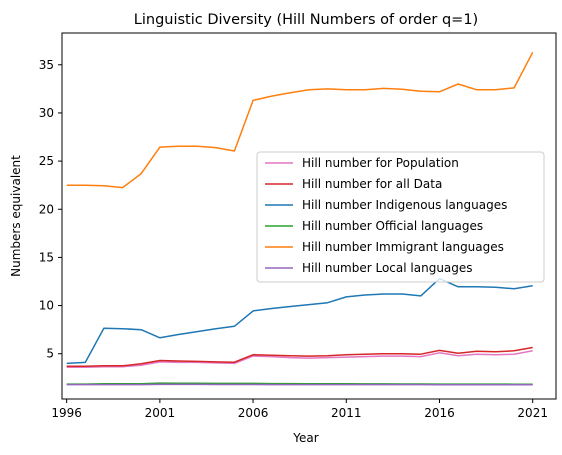  I want to click on y-tick-label: 30, so click(46, 113).